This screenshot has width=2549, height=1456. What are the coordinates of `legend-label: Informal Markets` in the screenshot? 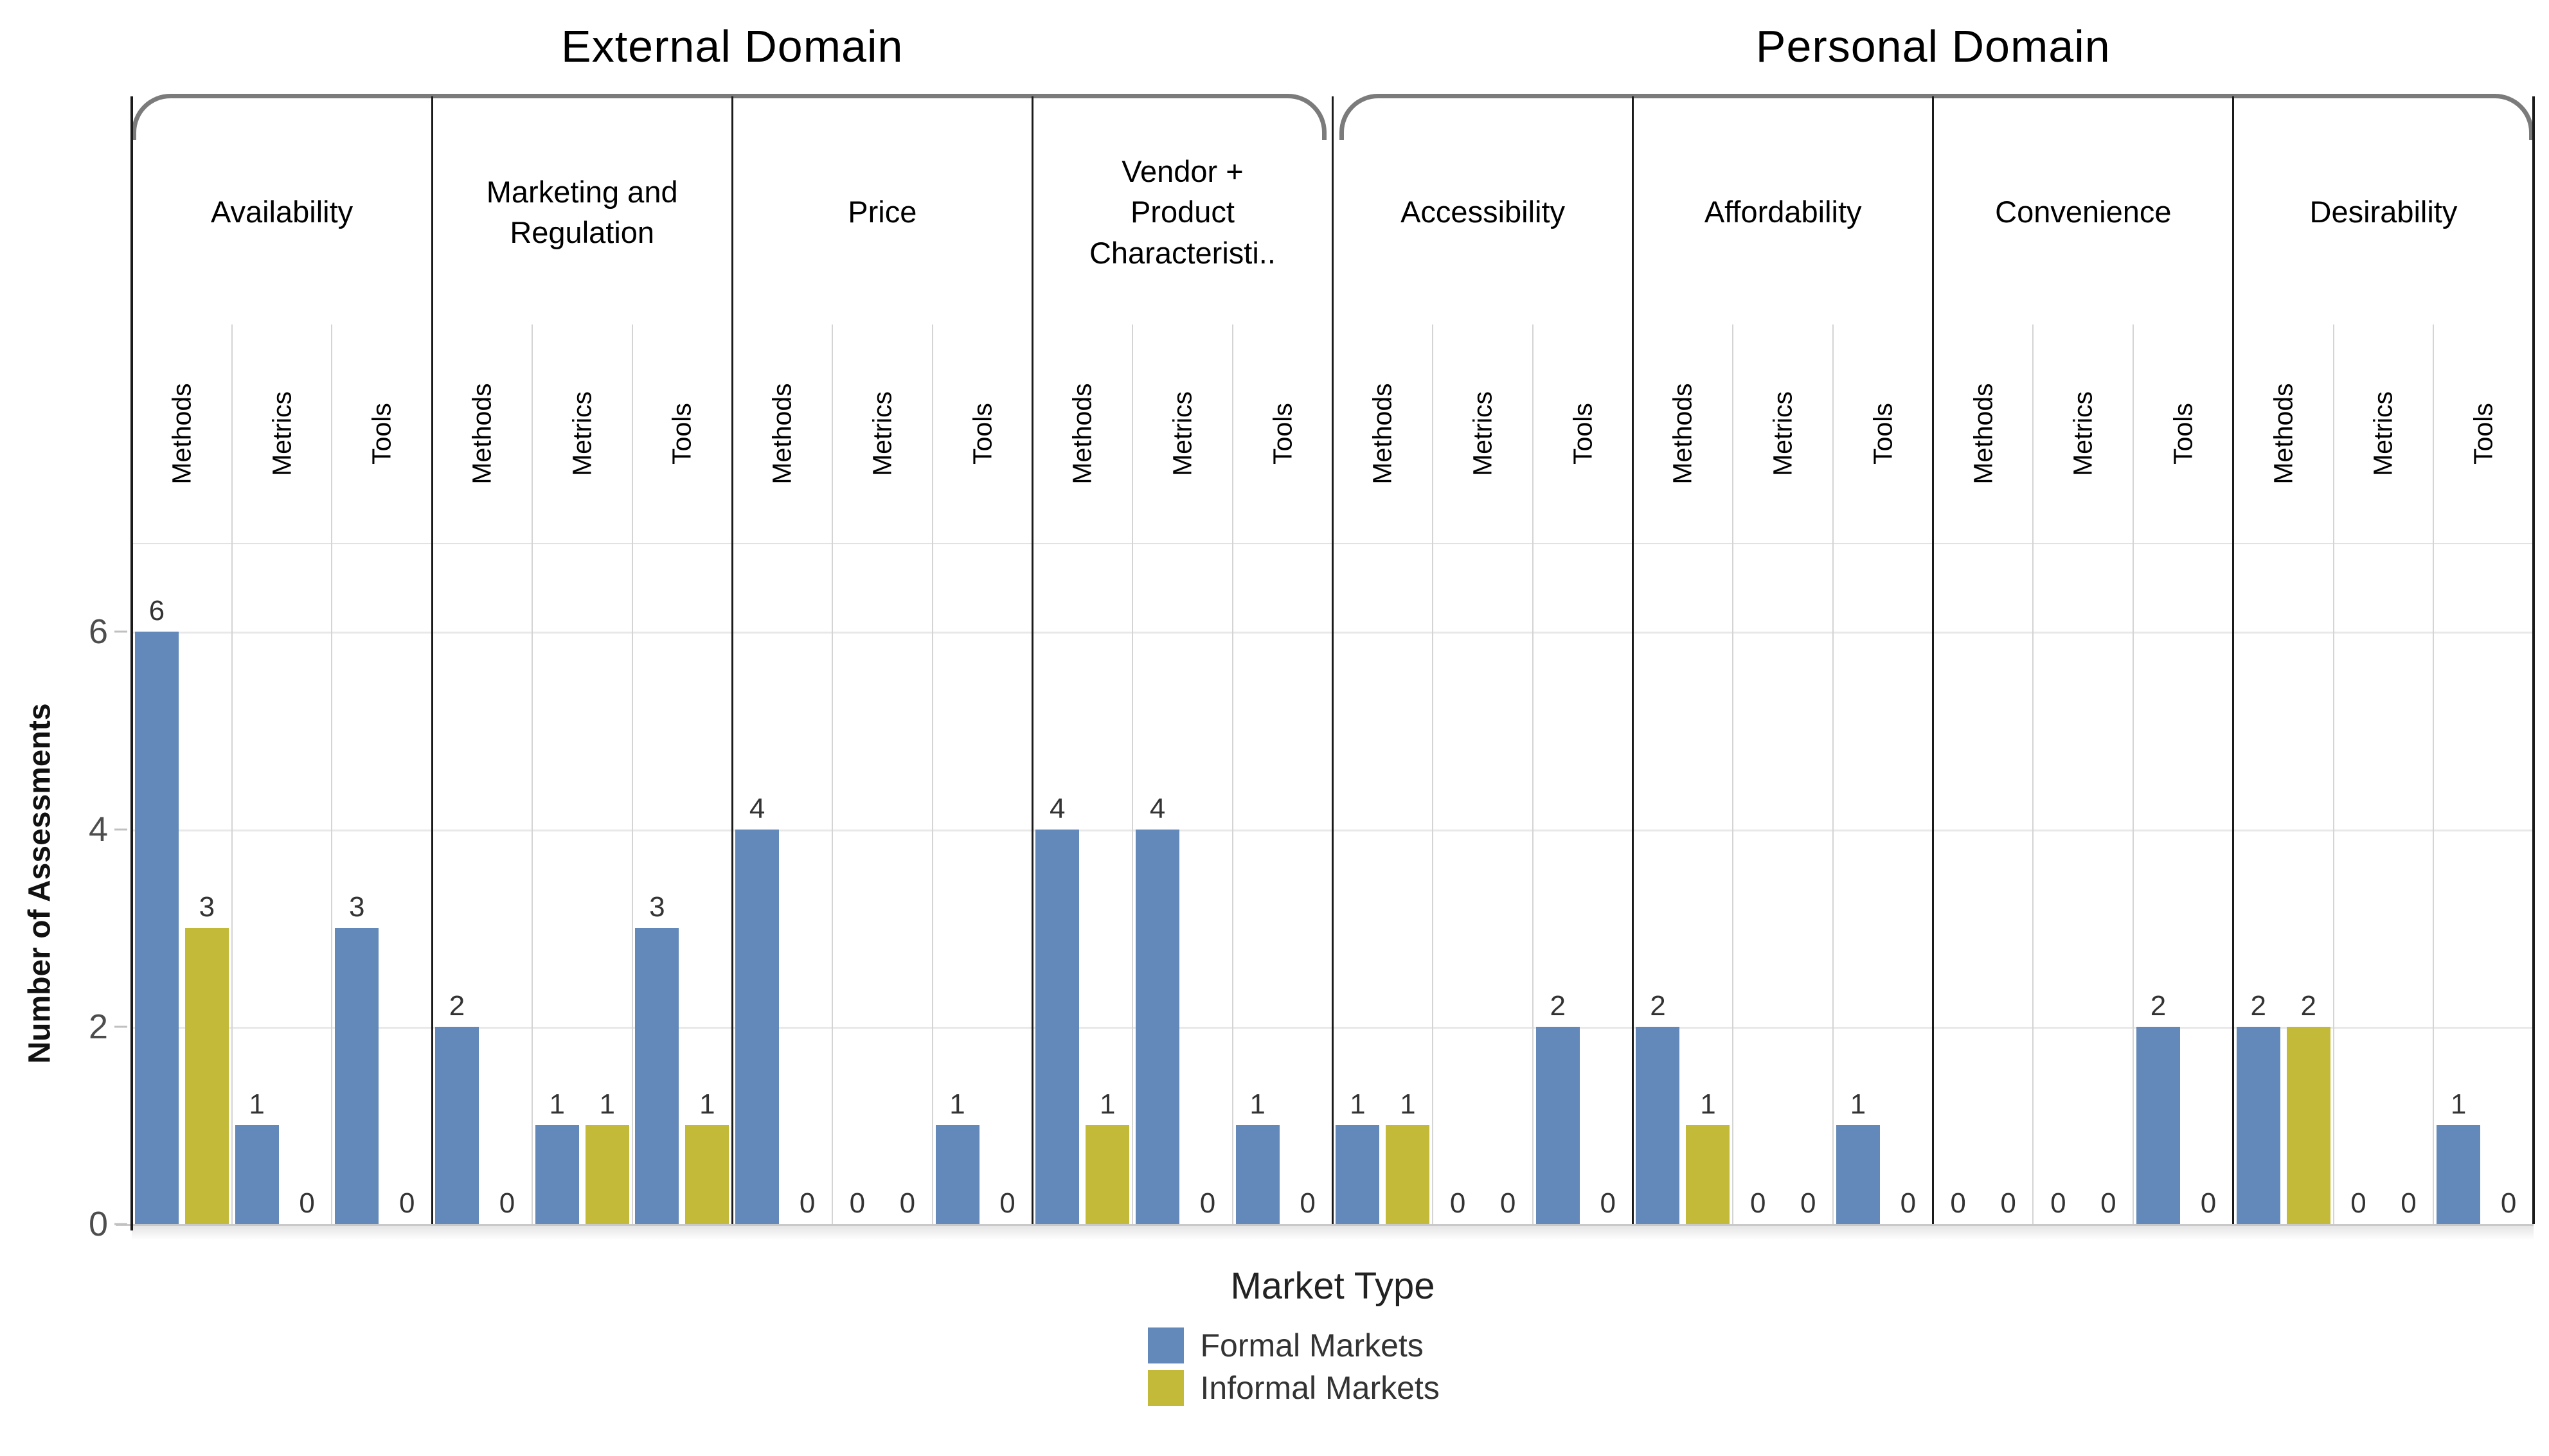 It's located at (1320, 1388).